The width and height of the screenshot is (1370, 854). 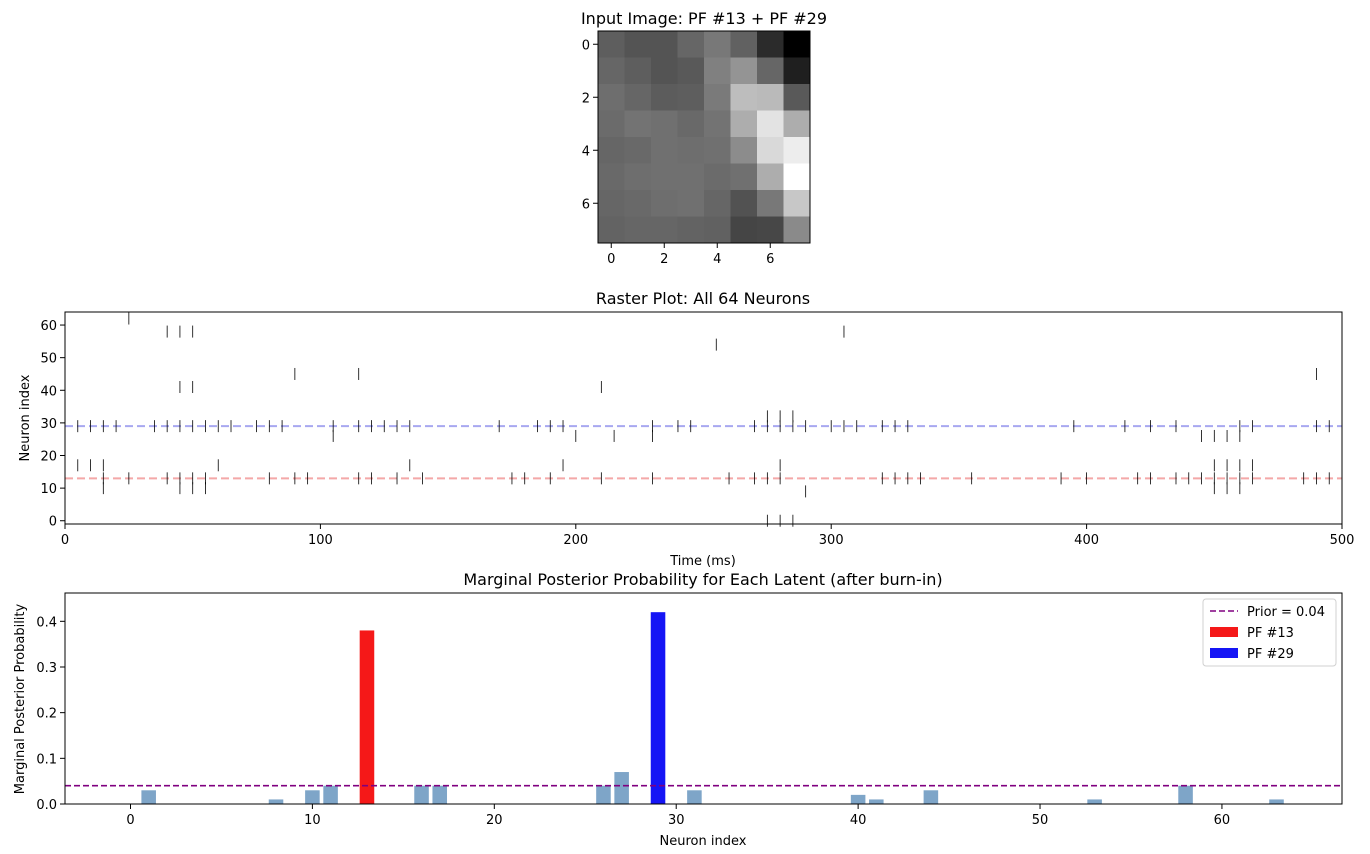 I want to click on raster-x-tick-label: 300, so click(x=831, y=540).